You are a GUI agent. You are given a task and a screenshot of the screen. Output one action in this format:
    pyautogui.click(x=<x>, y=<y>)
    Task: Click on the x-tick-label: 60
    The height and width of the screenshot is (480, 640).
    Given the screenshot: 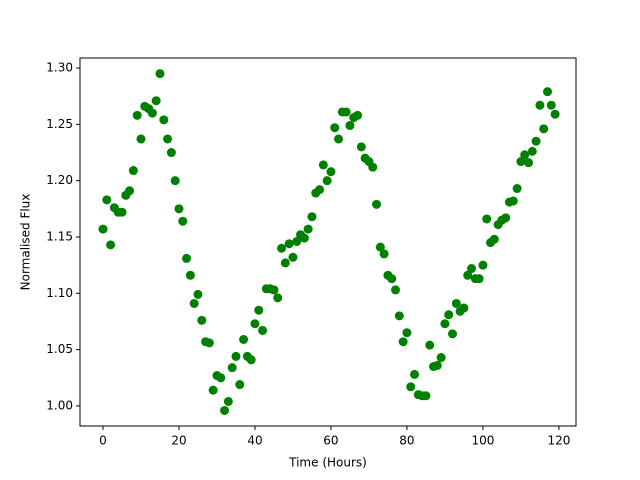 What is the action you would take?
    pyautogui.click(x=330, y=441)
    